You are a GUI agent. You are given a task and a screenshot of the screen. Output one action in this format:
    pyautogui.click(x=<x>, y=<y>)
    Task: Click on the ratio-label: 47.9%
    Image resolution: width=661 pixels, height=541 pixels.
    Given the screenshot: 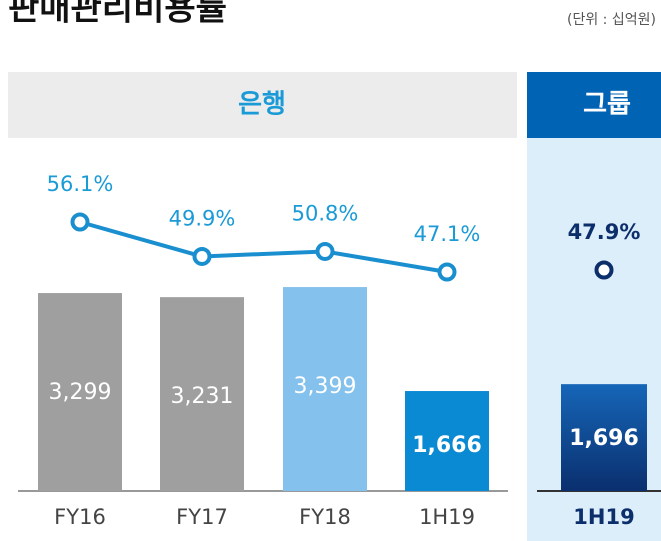 What is the action you would take?
    pyautogui.click(x=604, y=232)
    